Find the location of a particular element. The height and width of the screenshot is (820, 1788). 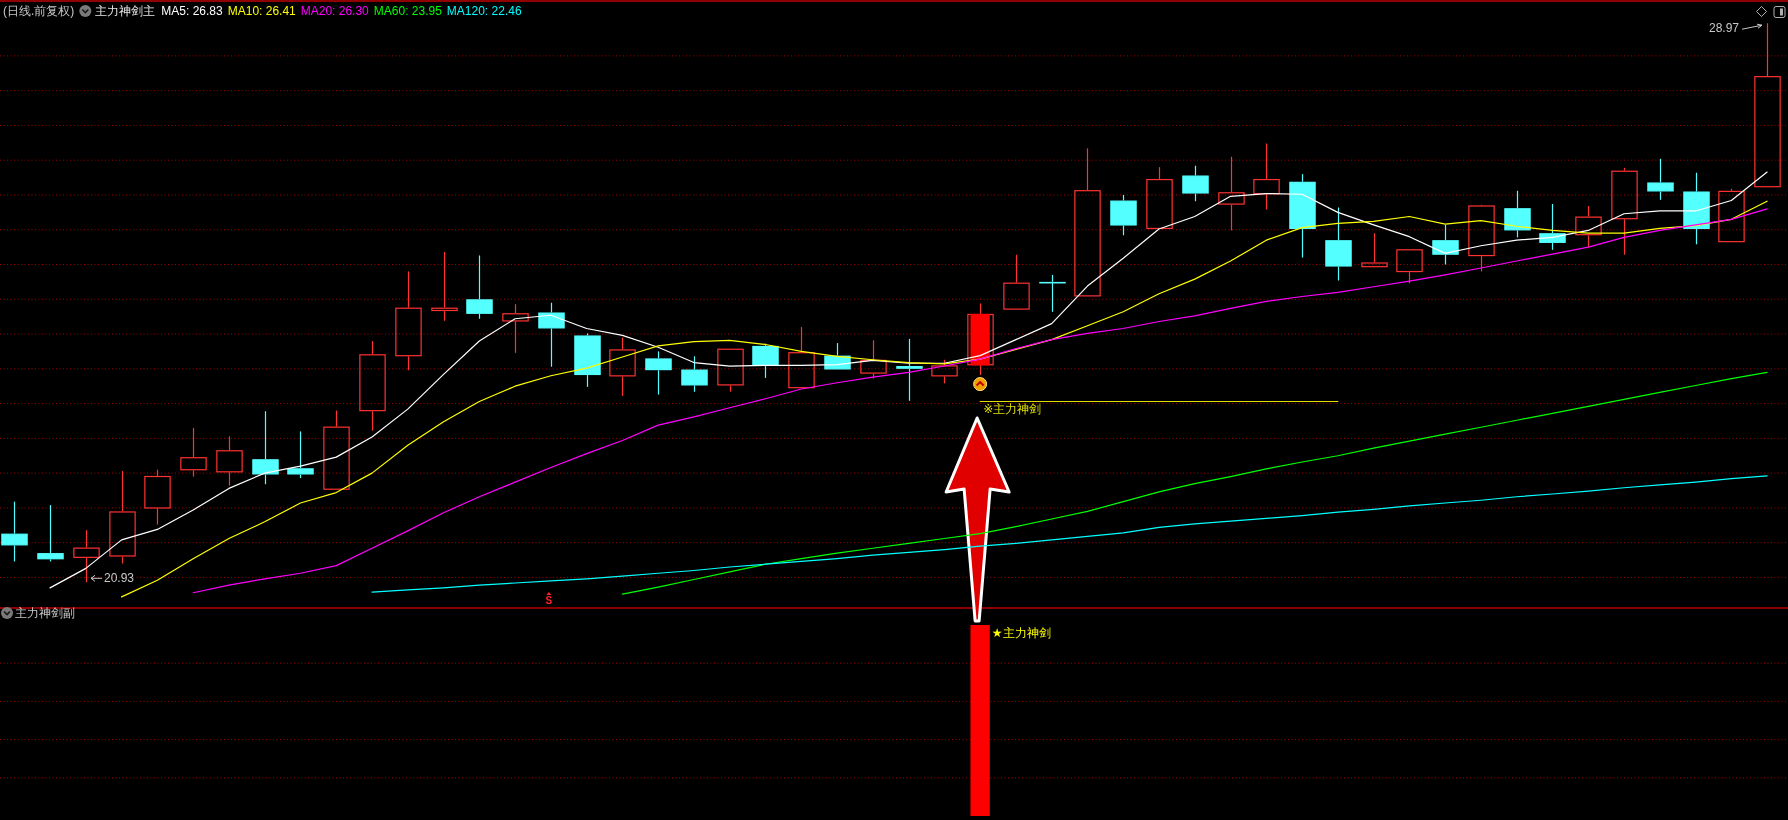

chart-title: (日线.前复权) is located at coordinates (39, 11).